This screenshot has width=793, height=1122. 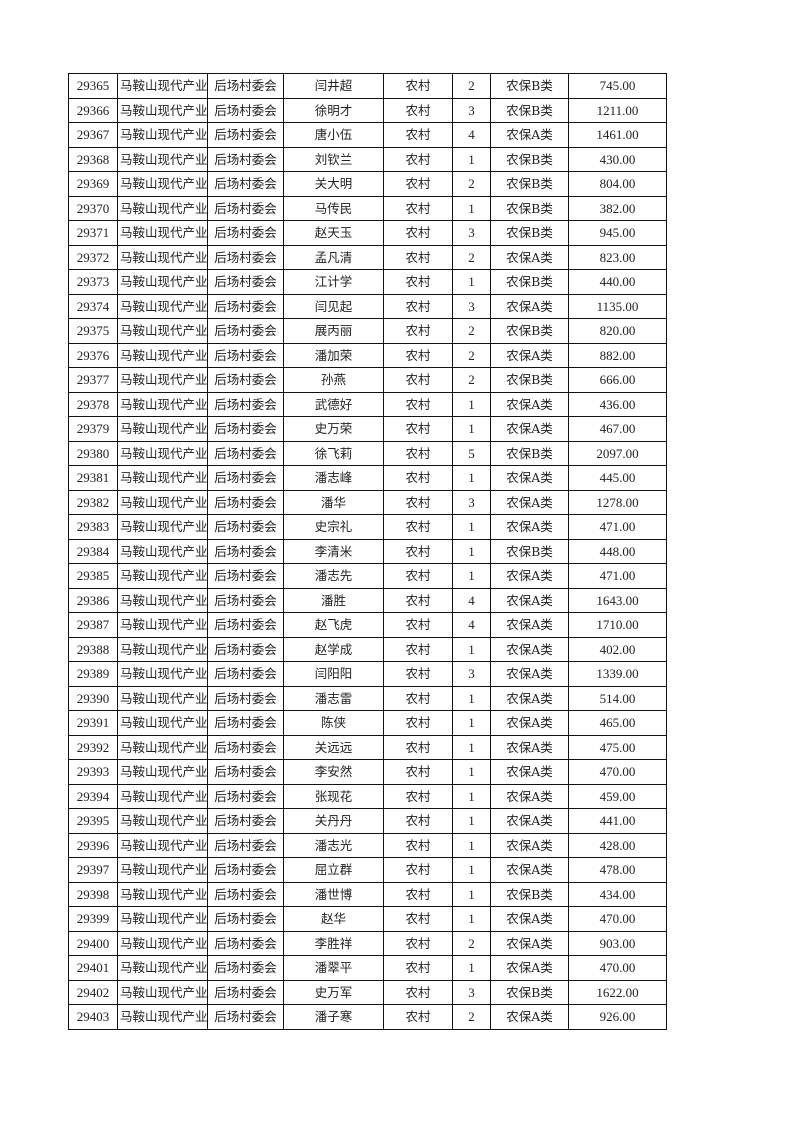 I want to click on table-row: 29367 马鞍山现代产业 后场村委会 唐小伍 农村 4 农保A类 1461.00, so click(x=367, y=135).